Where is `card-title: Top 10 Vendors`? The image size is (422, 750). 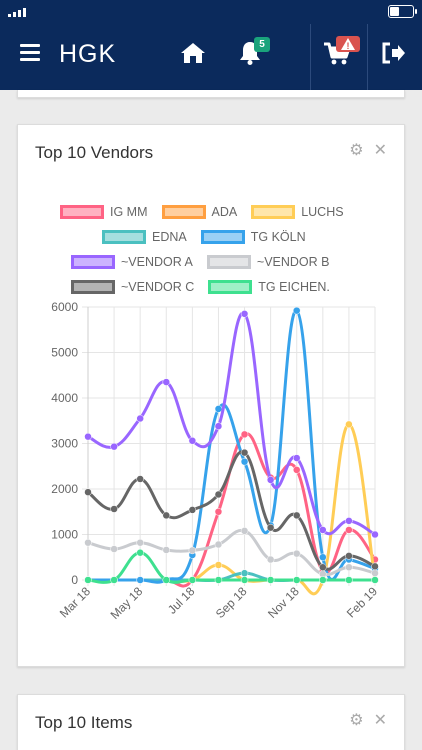 card-title: Top 10 Vendors is located at coordinates (94, 152).